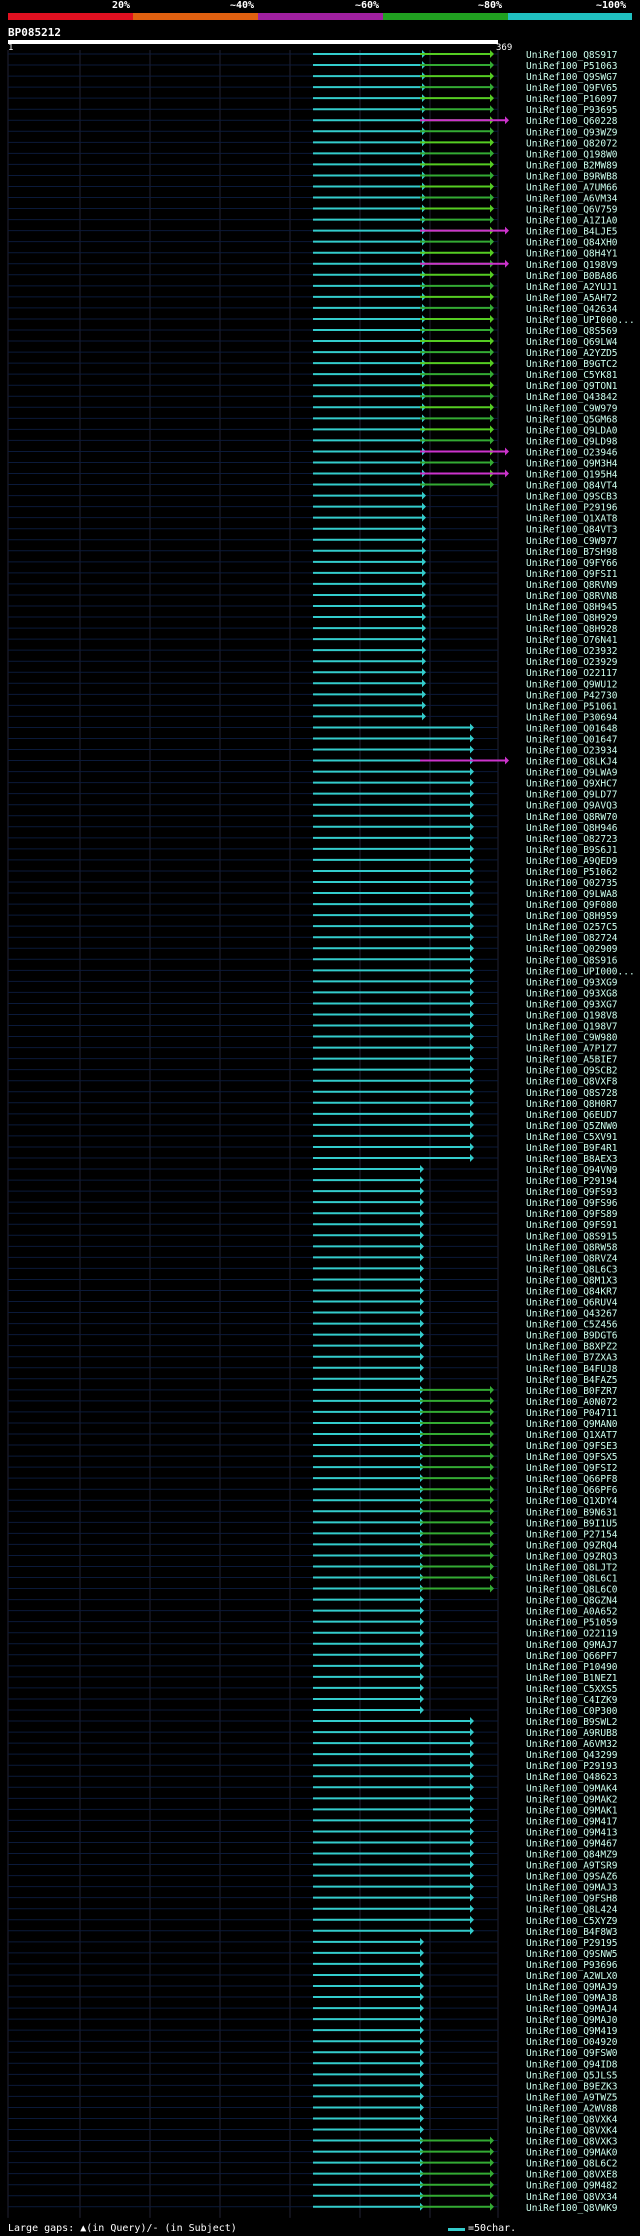 This screenshot has width=640, height=2236. I want to click on hit-label: UniRef100_Q8H929, so click(572, 618).